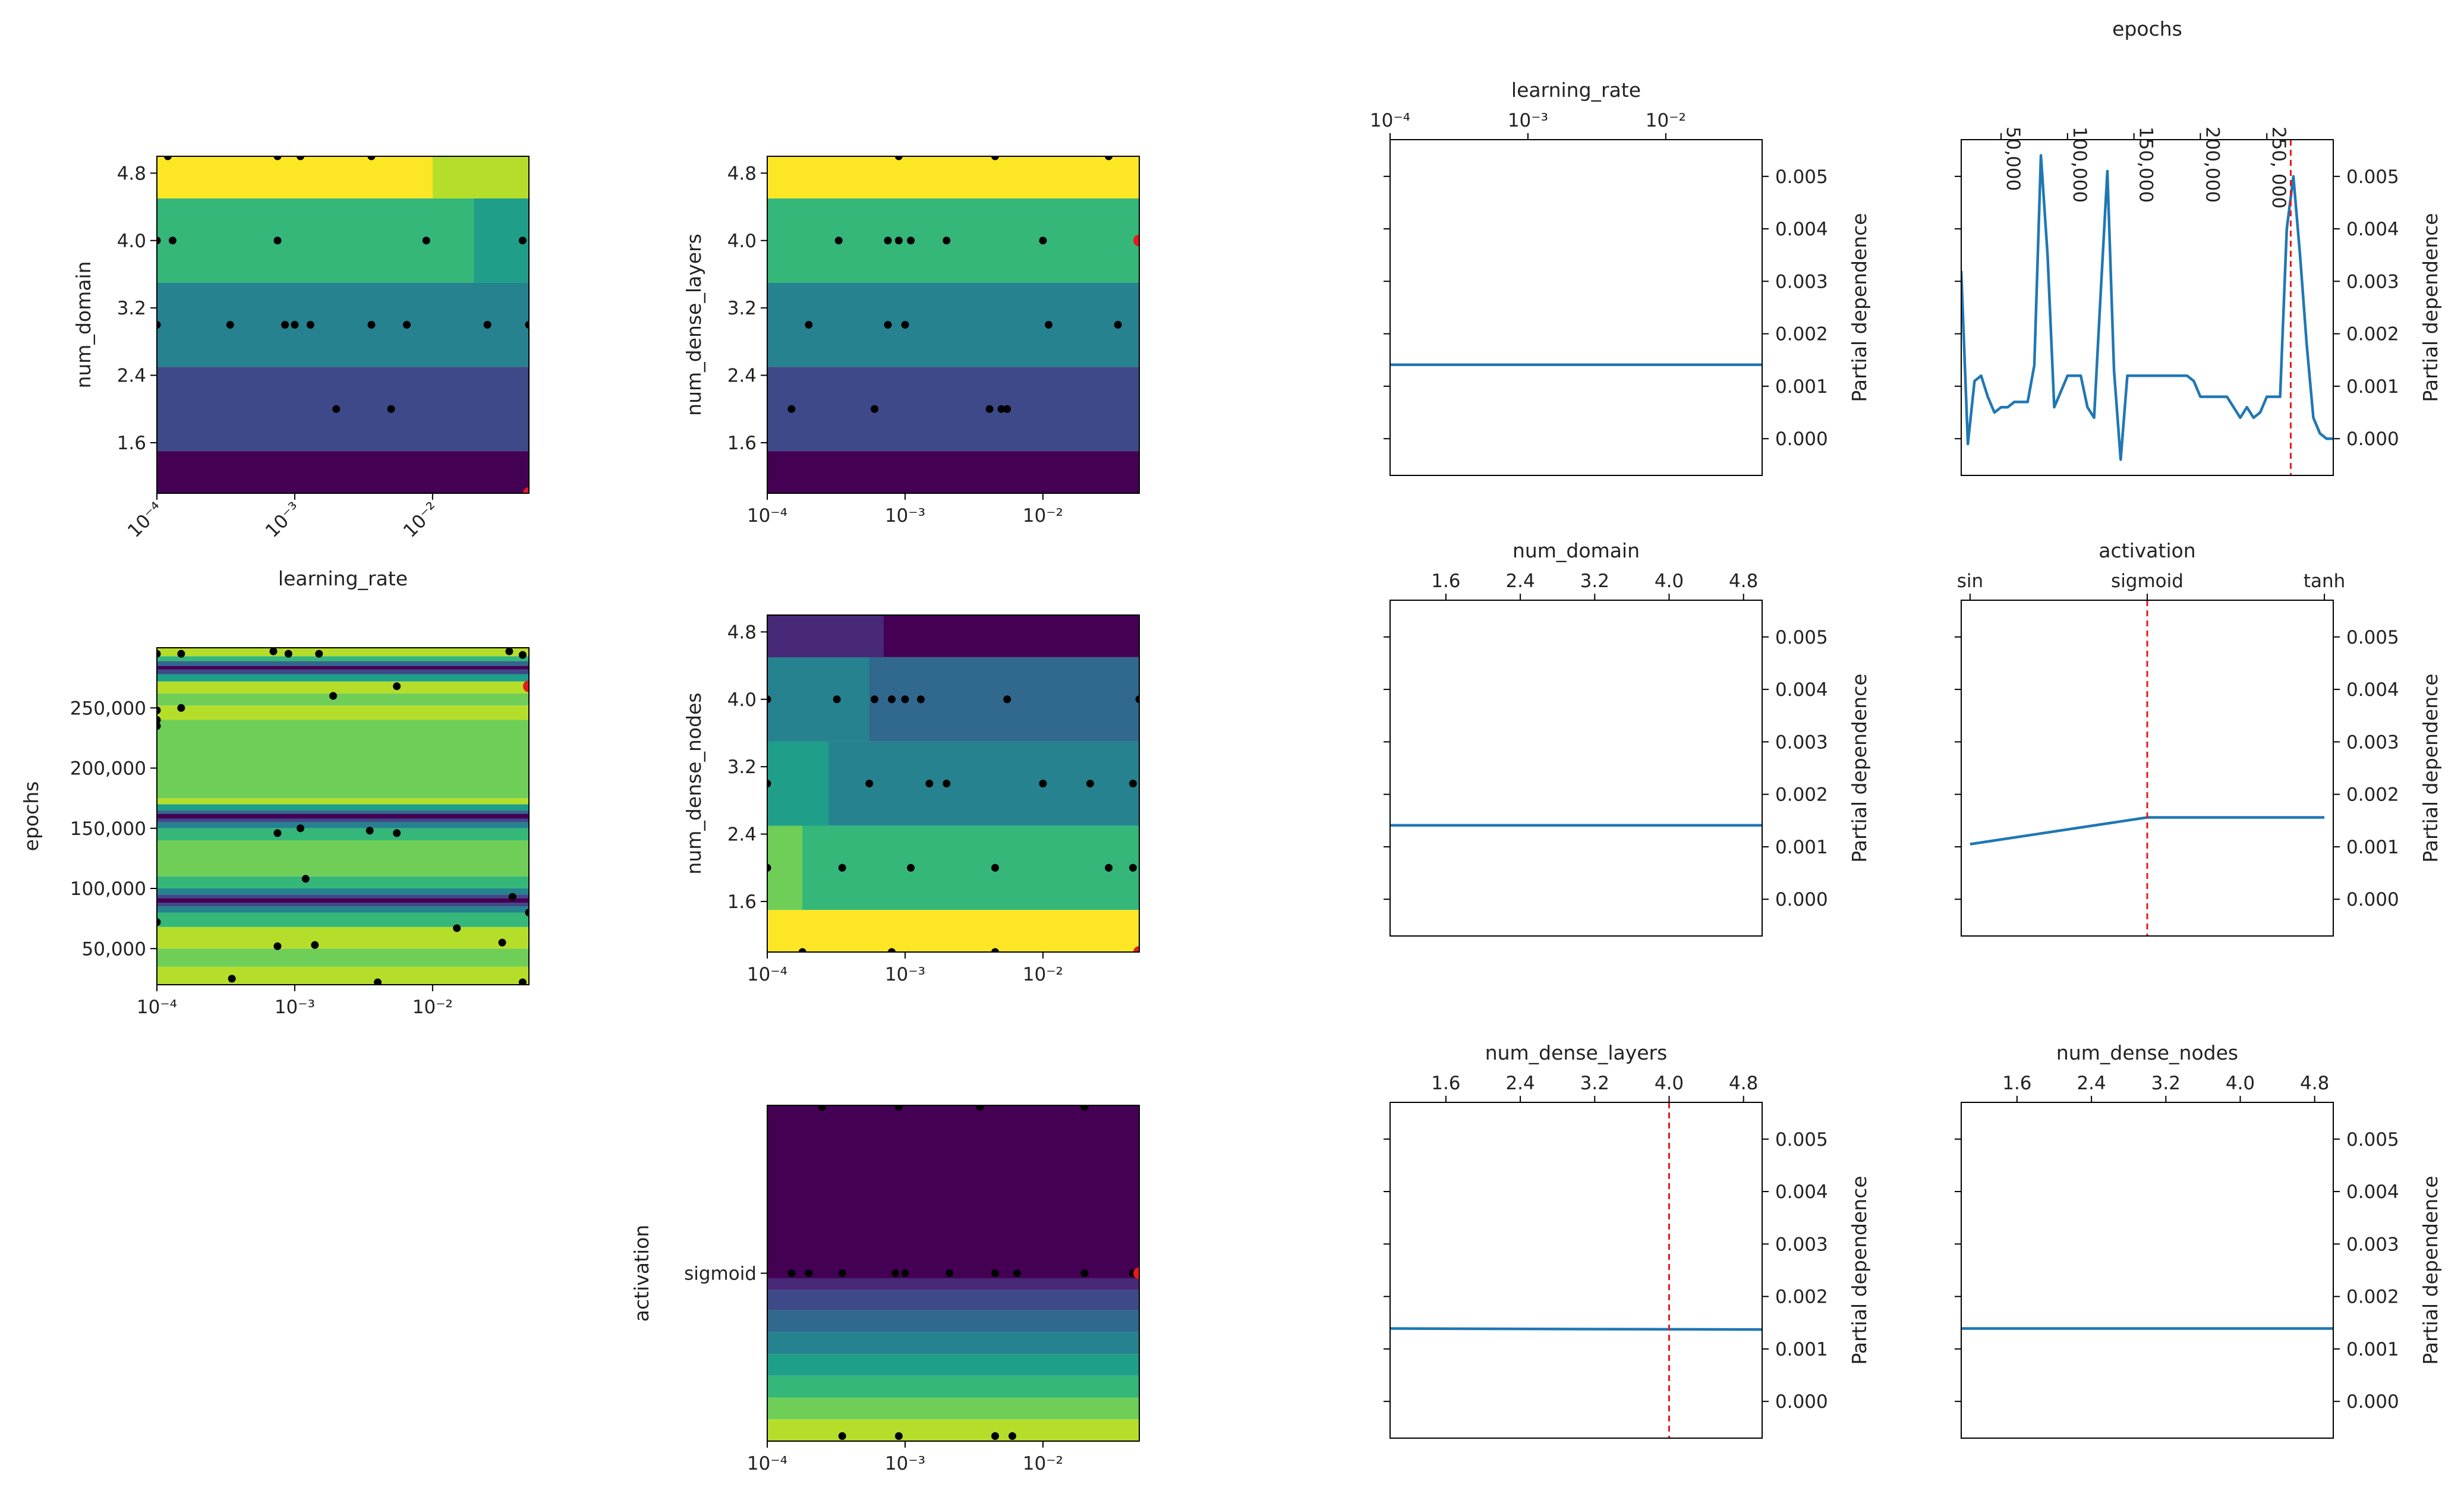 Image resolution: width=2464 pixels, height=1494 pixels. Describe the element at coordinates (131, 443) in the screenshot. I see `y-tick-label: 1.6` at that location.